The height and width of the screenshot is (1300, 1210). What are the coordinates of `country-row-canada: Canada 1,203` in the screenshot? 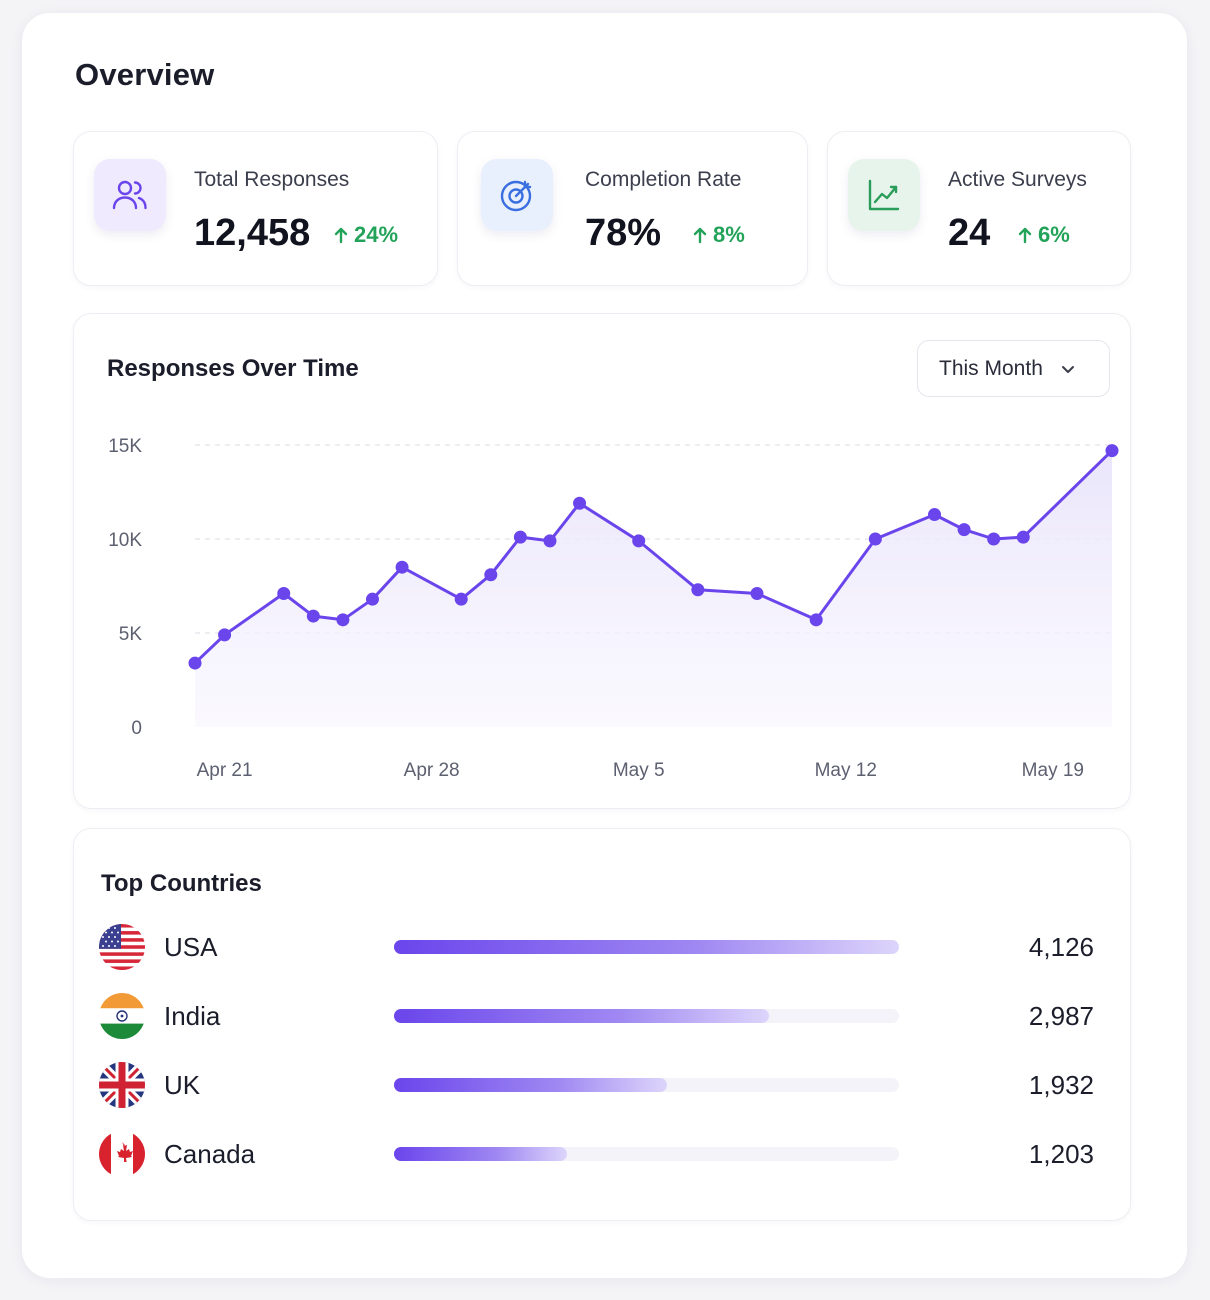 It's located at (602, 1154).